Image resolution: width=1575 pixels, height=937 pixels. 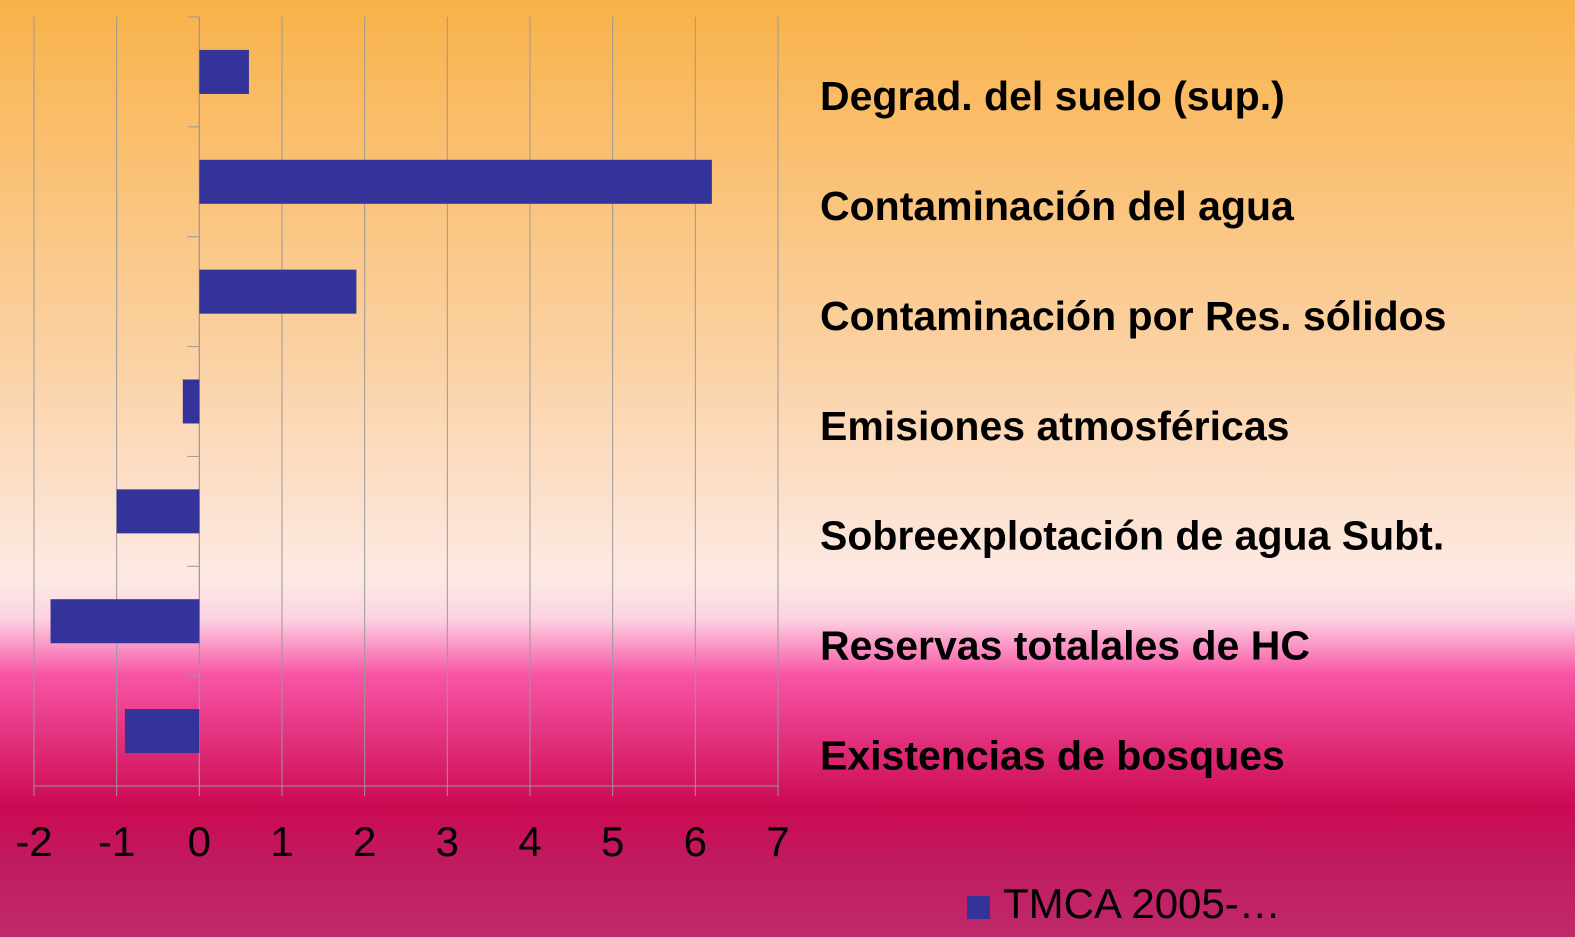 I want to click on category-label: Existencias de bosques, so click(x=1052, y=755).